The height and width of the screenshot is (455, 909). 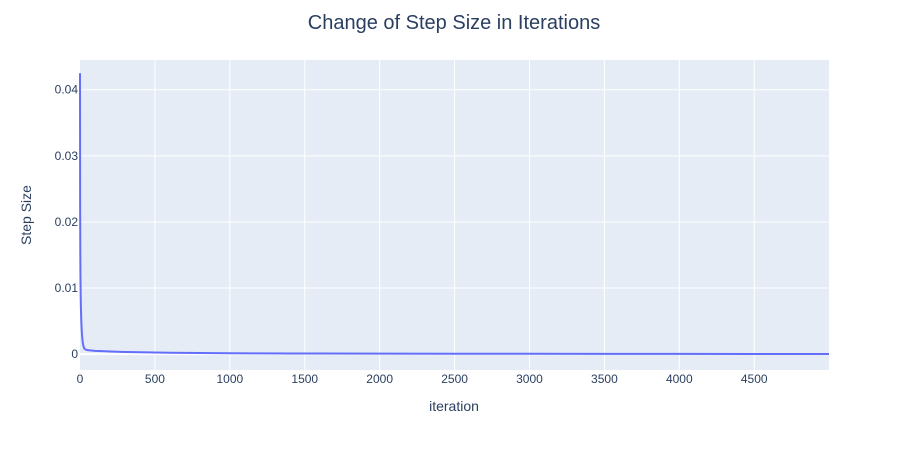 What do you see at coordinates (67, 156) in the screenshot?
I see `y-tick-label: 0.03` at bounding box center [67, 156].